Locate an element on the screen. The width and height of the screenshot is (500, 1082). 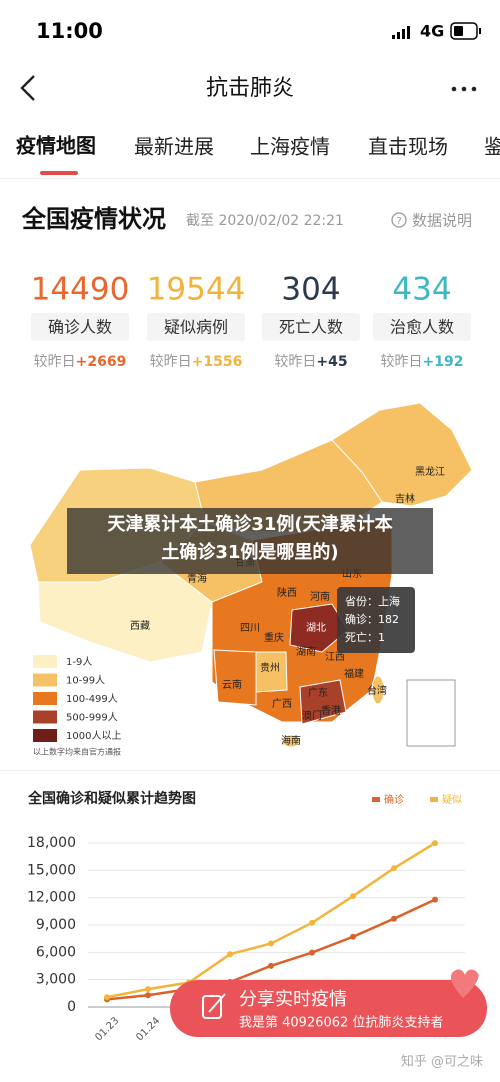
signal-icon is located at coordinates (401, 32).